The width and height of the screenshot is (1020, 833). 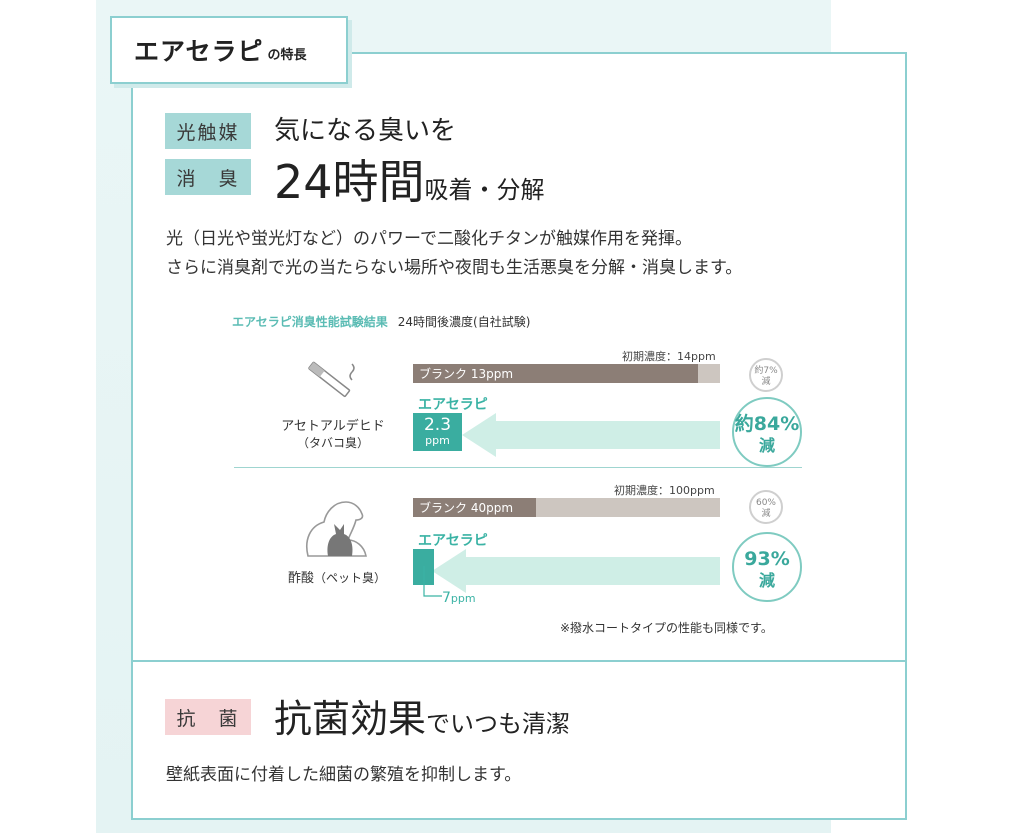 What do you see at coordinates (432, 581) in the screenshot?
I see `leader-line` at bounding box center [432, 581].